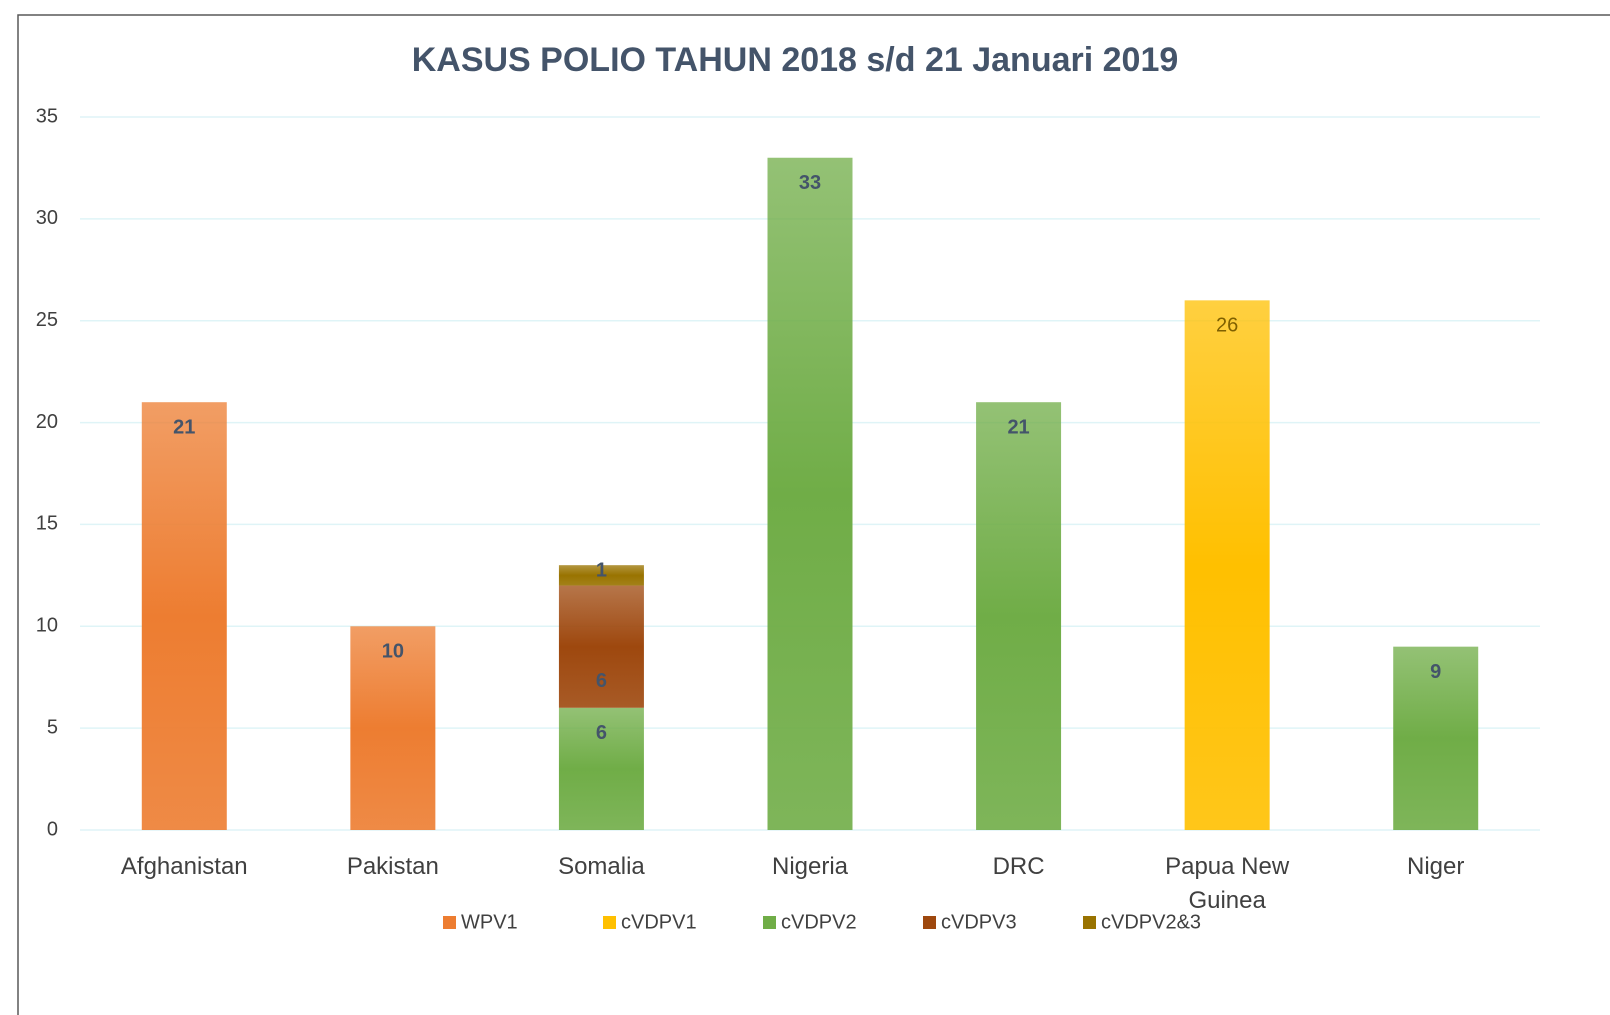  I want to click on x-tick-label: Somalia, so click(601, 866).